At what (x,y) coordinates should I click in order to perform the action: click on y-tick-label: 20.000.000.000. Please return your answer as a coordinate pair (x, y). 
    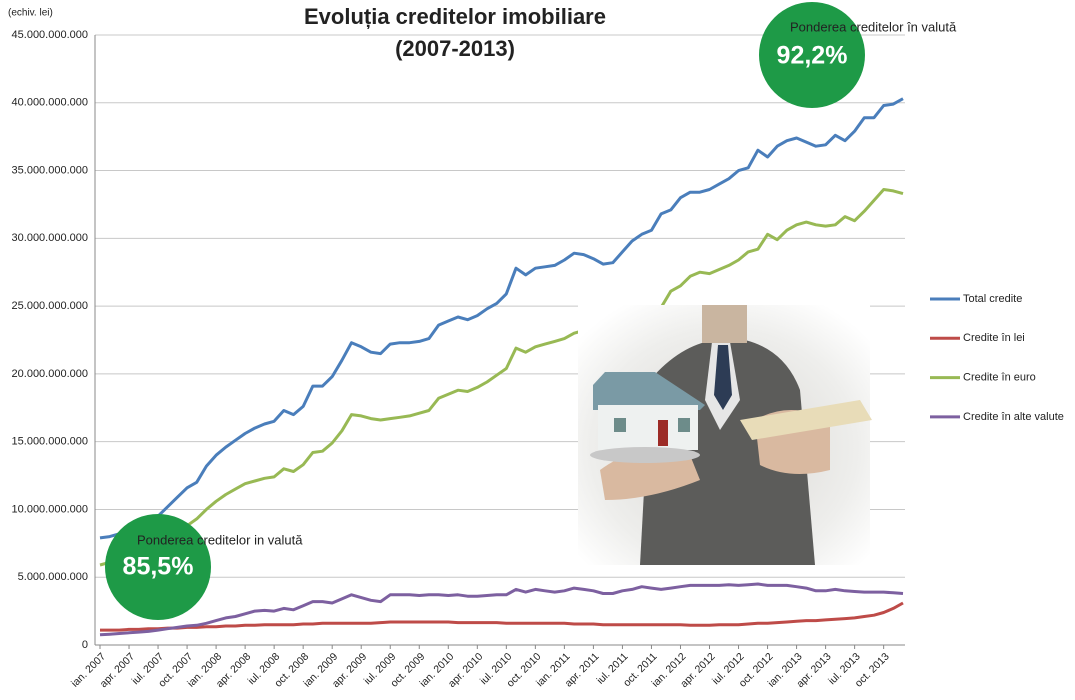
    Looking at the image, I should click on (50, 374).